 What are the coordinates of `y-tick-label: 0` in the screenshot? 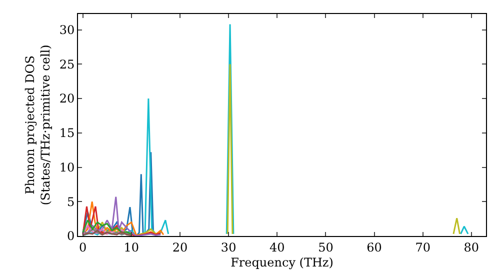 It's located at (70, 236).